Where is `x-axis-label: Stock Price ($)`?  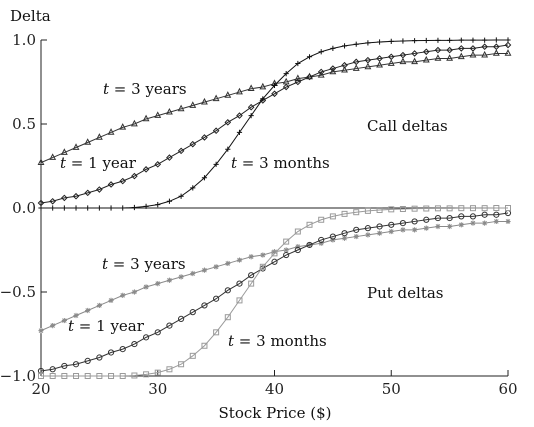 x-axis-label: Stock Price ($) is located at coordinates (275, 413).